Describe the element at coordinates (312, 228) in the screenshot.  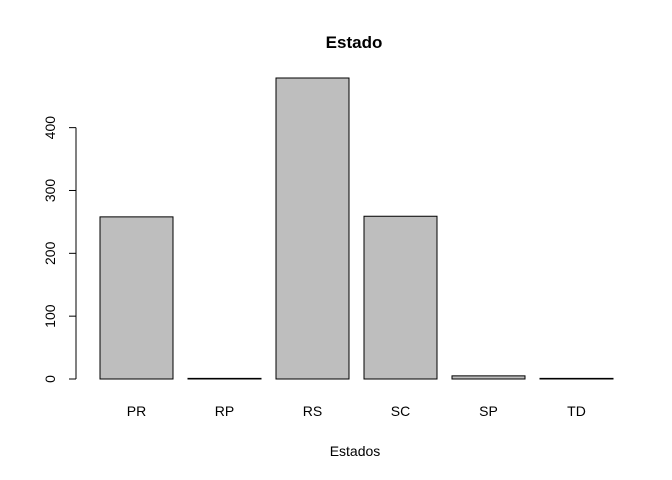
I see `bar-rs` at that location.